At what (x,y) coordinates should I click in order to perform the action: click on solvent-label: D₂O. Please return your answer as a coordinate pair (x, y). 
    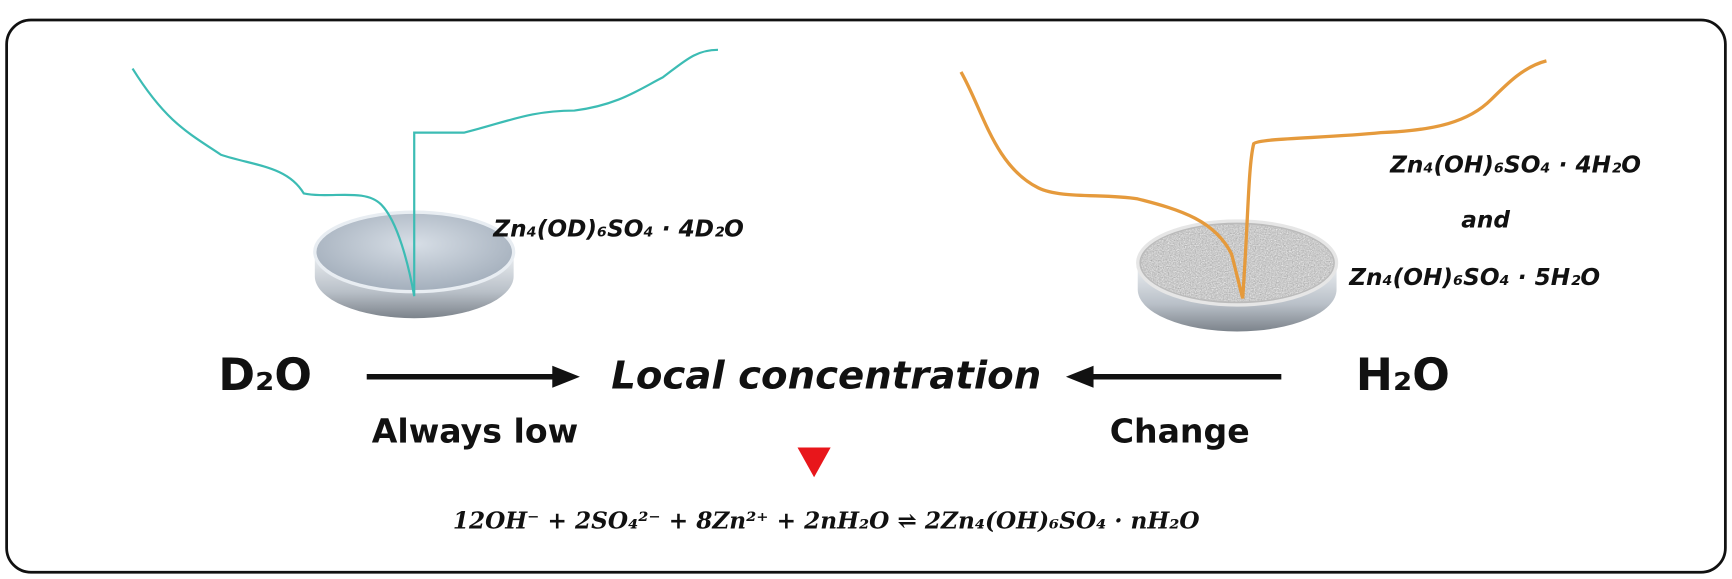
    Looking at the image, I should click on (265, 375).